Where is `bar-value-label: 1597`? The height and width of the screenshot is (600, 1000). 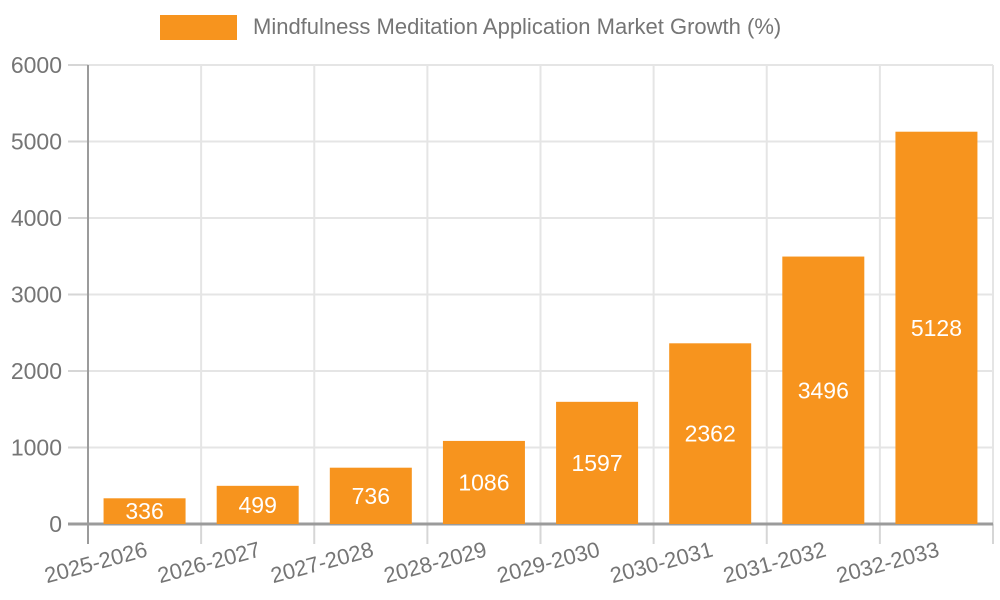
bar-value-label: 1597 is located at coordinates (596, 463).